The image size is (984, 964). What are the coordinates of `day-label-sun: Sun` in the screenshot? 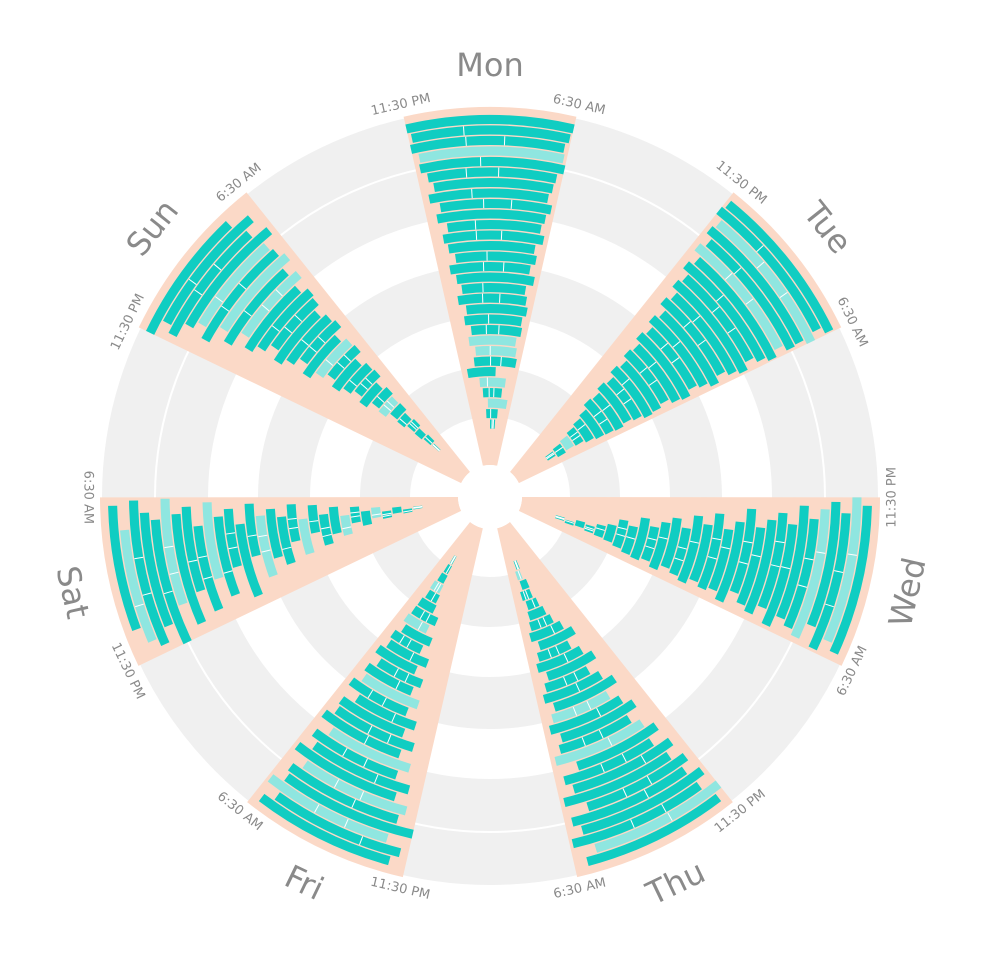 It's located at (152, 227).